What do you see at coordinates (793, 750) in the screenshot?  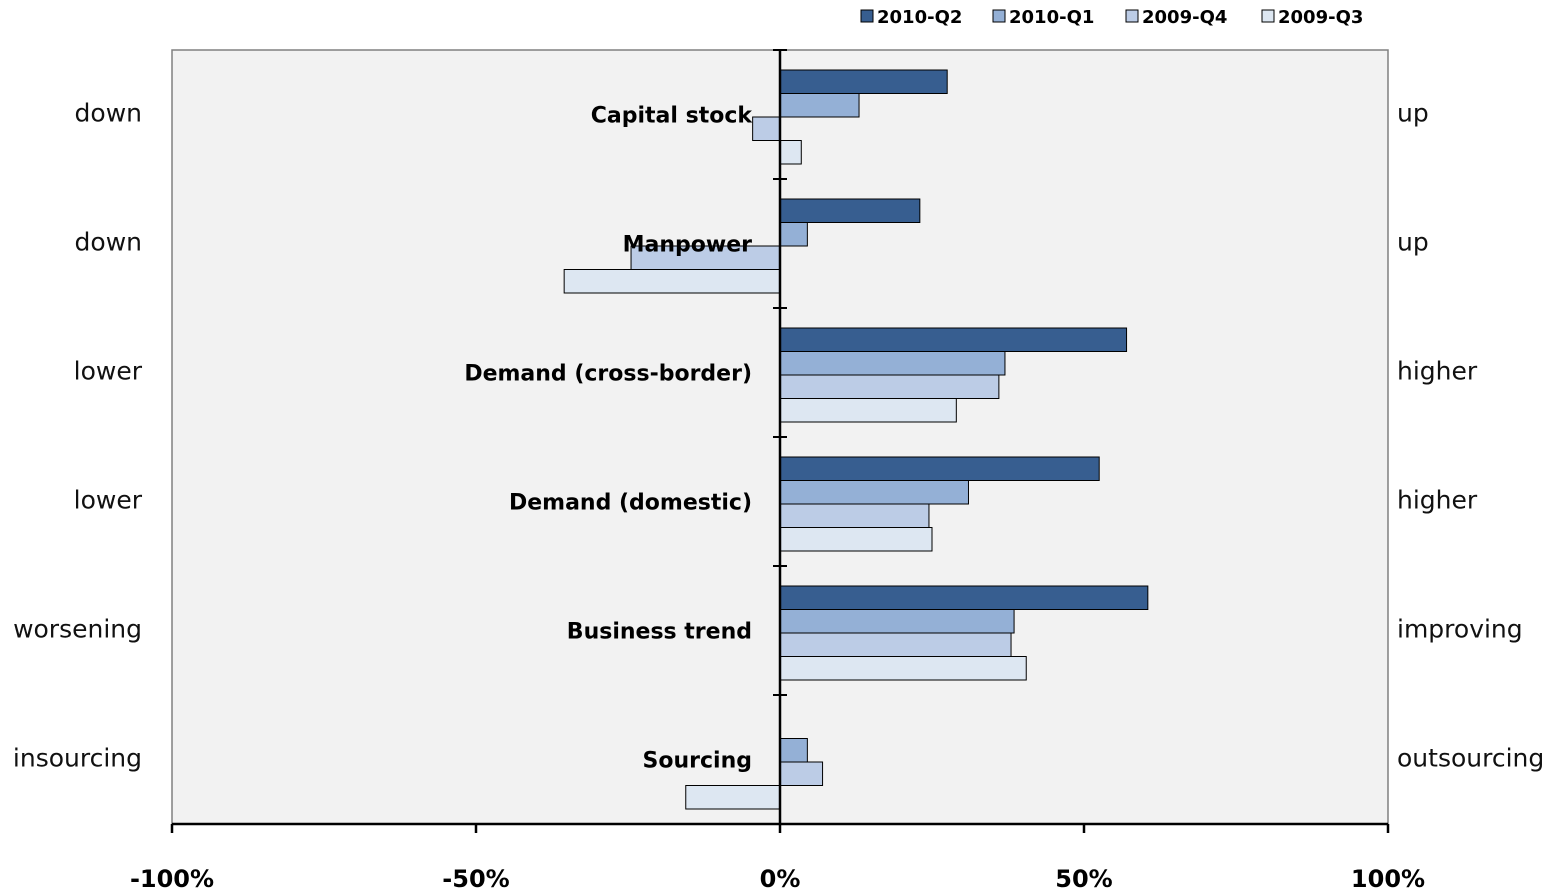 I see `bar-sourcing-2010-q1` at bounding box center [793, 750].